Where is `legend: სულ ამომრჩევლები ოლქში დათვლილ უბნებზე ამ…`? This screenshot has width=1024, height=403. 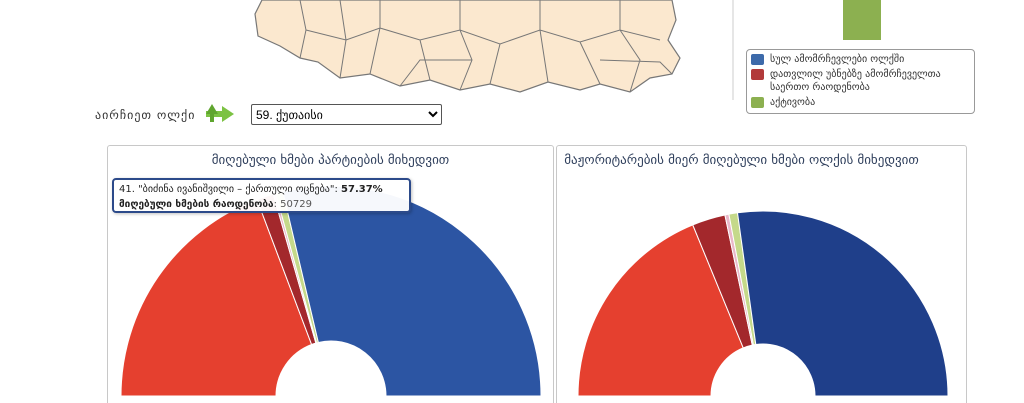 legend: სულ ამომრჩევლები ოლქში დათვლილ უბნებზე ამ… is located at coordinates (860, 81).